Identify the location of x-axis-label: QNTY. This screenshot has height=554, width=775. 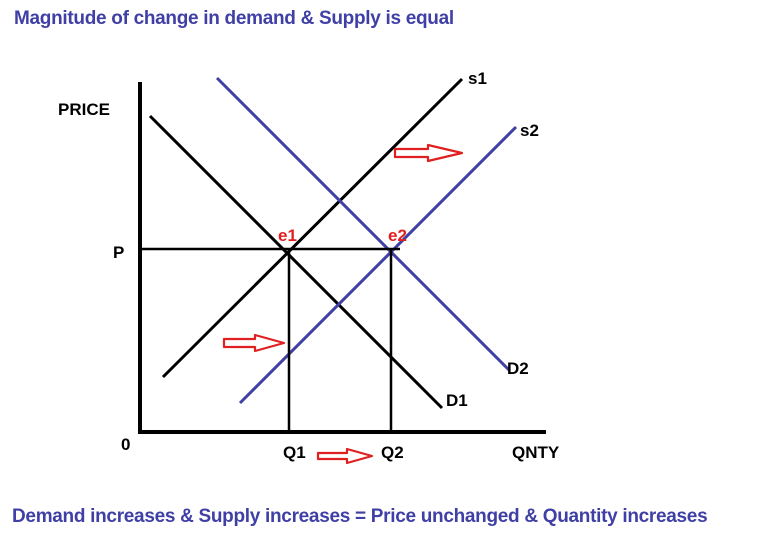
(536, 452).